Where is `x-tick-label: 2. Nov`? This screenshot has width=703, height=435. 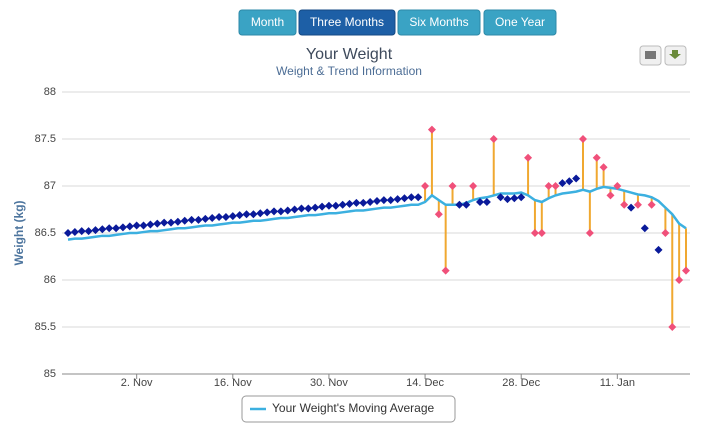 x-tick-label: 2. Nov is located at coordinates (137, 383).